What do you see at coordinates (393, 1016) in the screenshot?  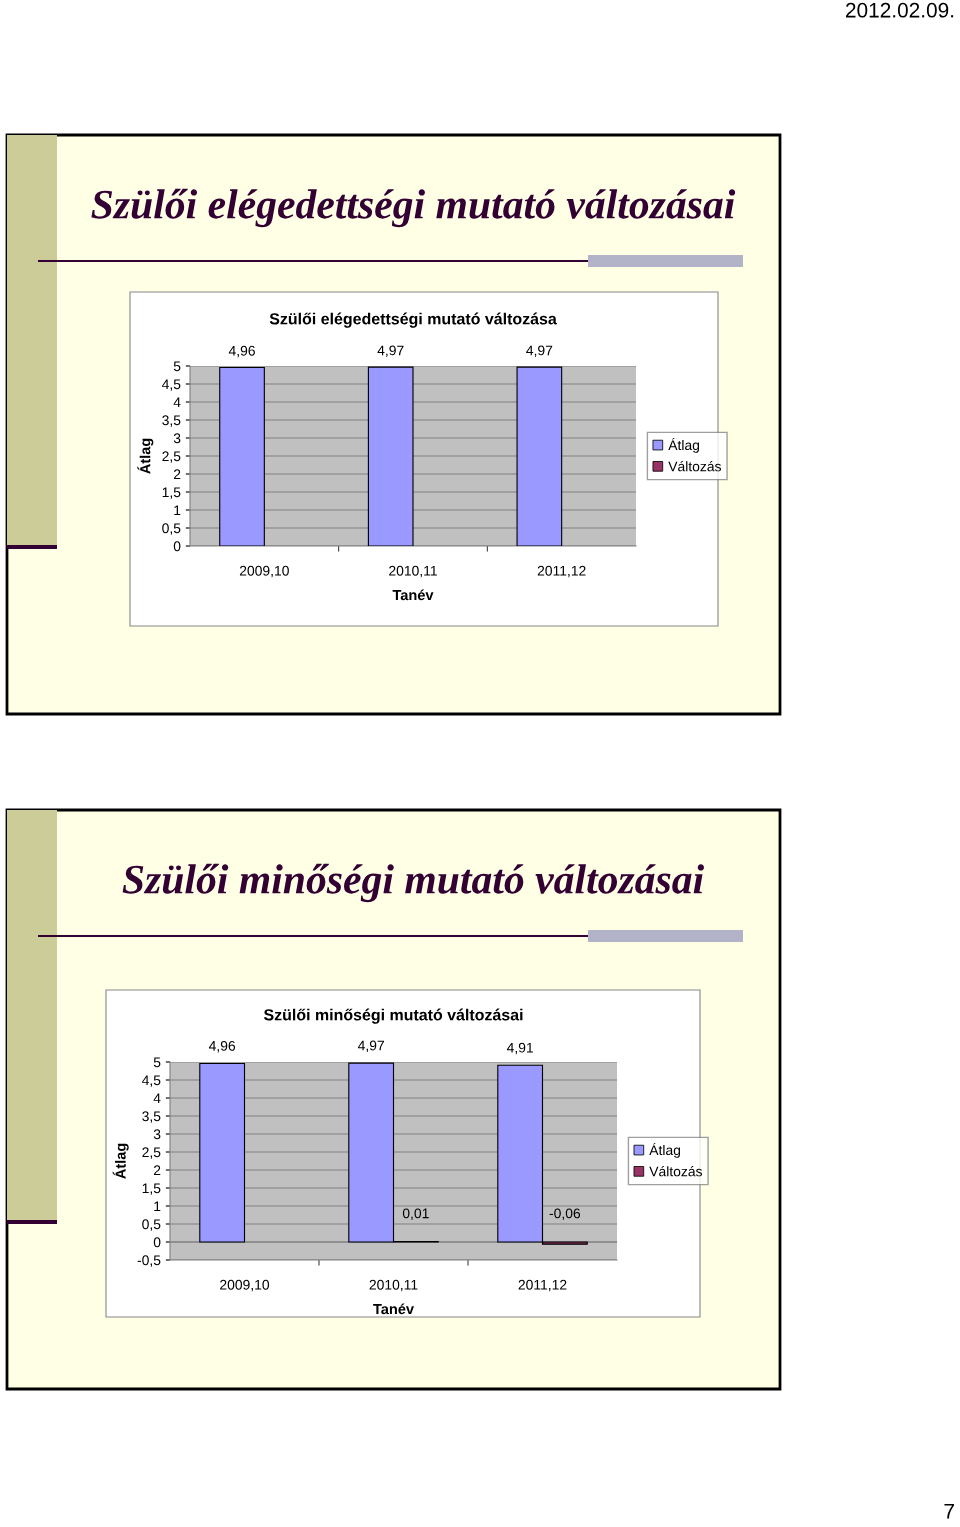 I see `chart-title: Szülői minőségi mutató változásai` at bounding box center [393, 1016].